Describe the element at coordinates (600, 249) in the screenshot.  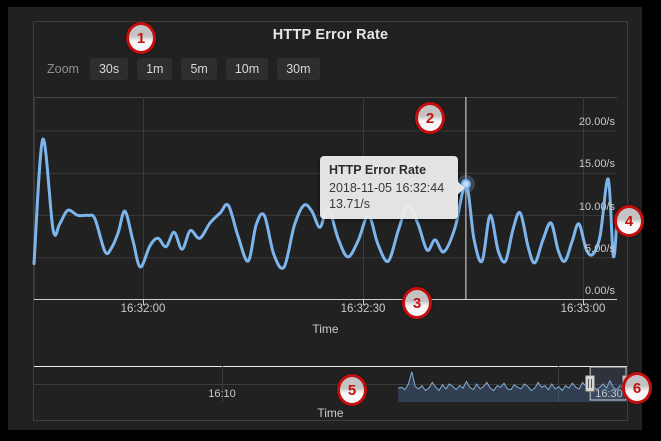
I see `y-axis-label-5: 5.00/s` at that location.